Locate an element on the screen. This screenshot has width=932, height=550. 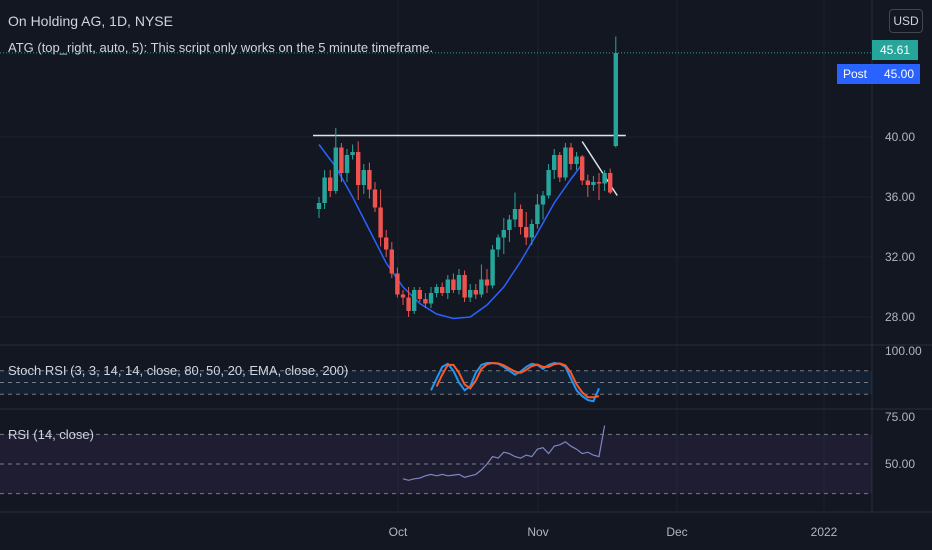
stoch-tick-label: 100.00 is located at coordinates (903, 351).